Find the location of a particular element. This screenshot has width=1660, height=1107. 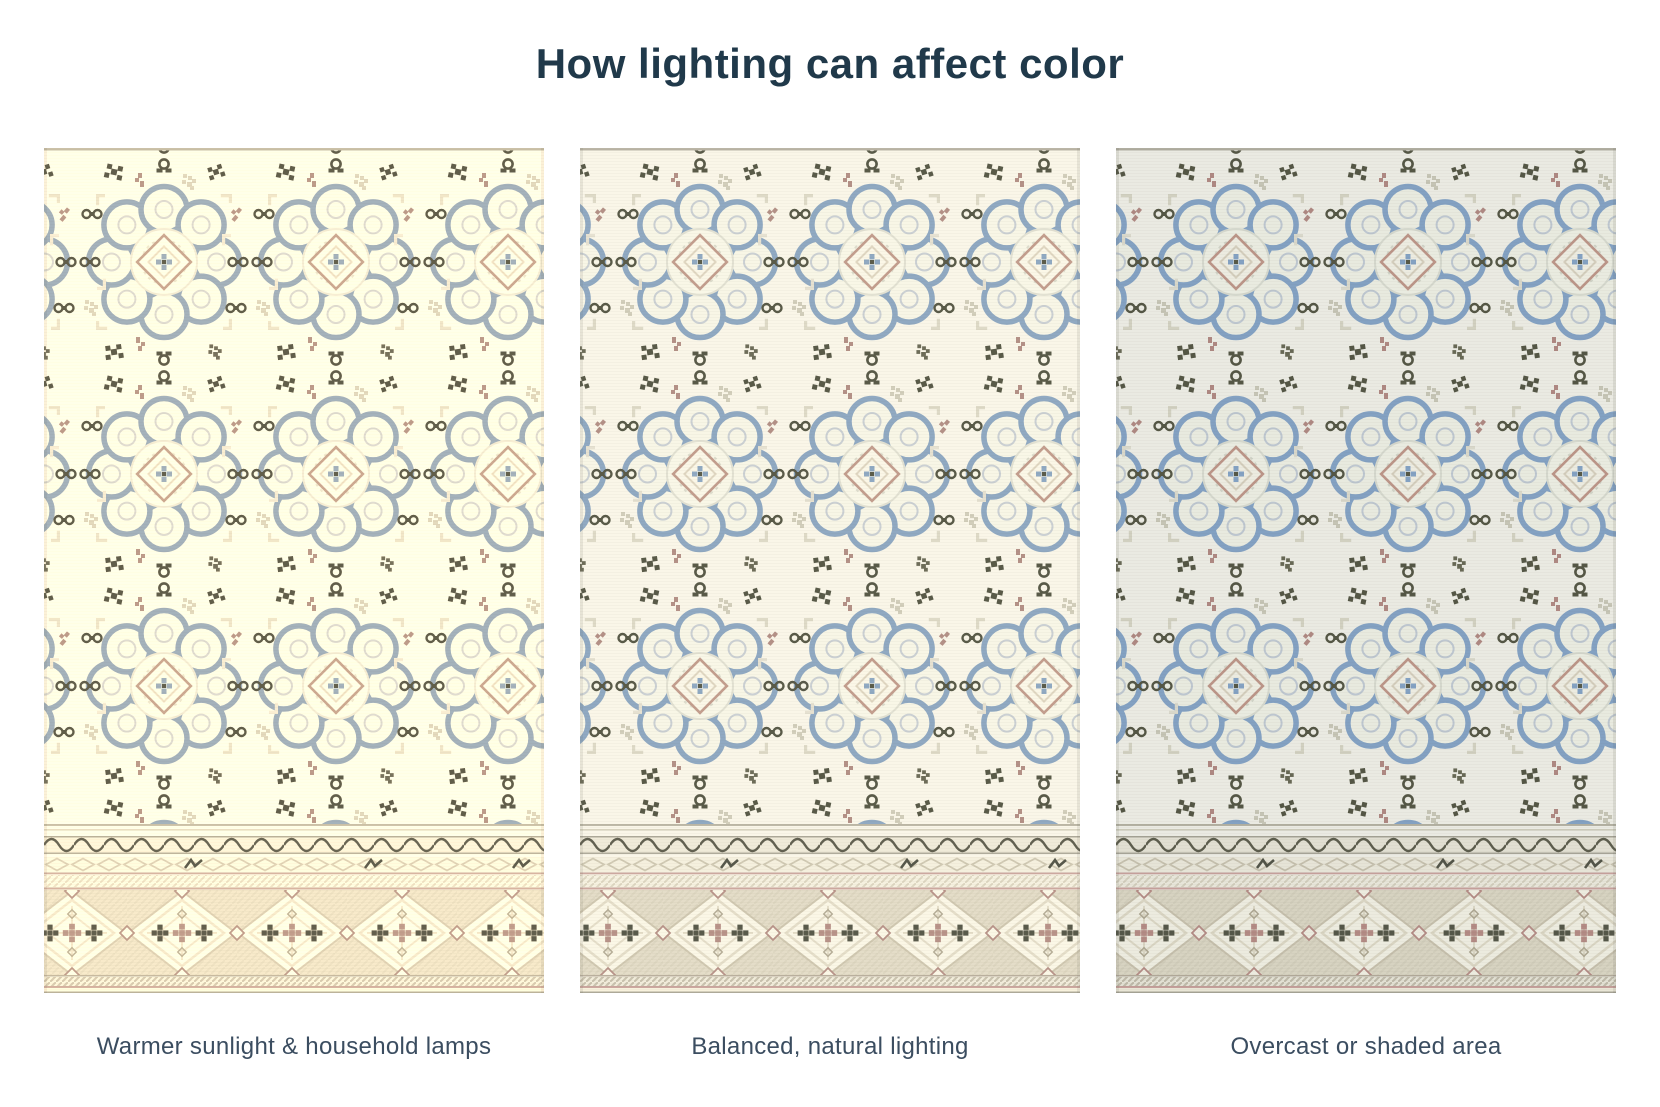

page-title: How lighting can affect color is located at coordinates (830, 63).